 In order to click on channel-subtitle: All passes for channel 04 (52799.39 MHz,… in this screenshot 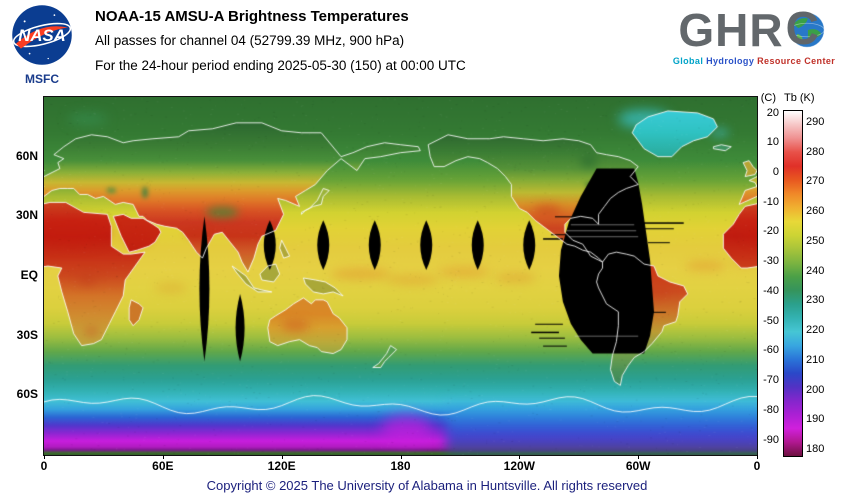, I will do `click(250, 40)`.